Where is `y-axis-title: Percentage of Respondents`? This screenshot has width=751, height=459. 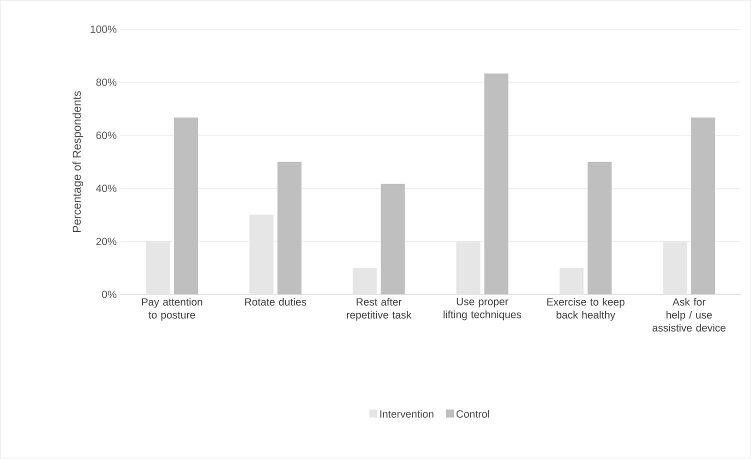 y-axis-title: Percentage of Respondents is located at coordinates (78, 161).